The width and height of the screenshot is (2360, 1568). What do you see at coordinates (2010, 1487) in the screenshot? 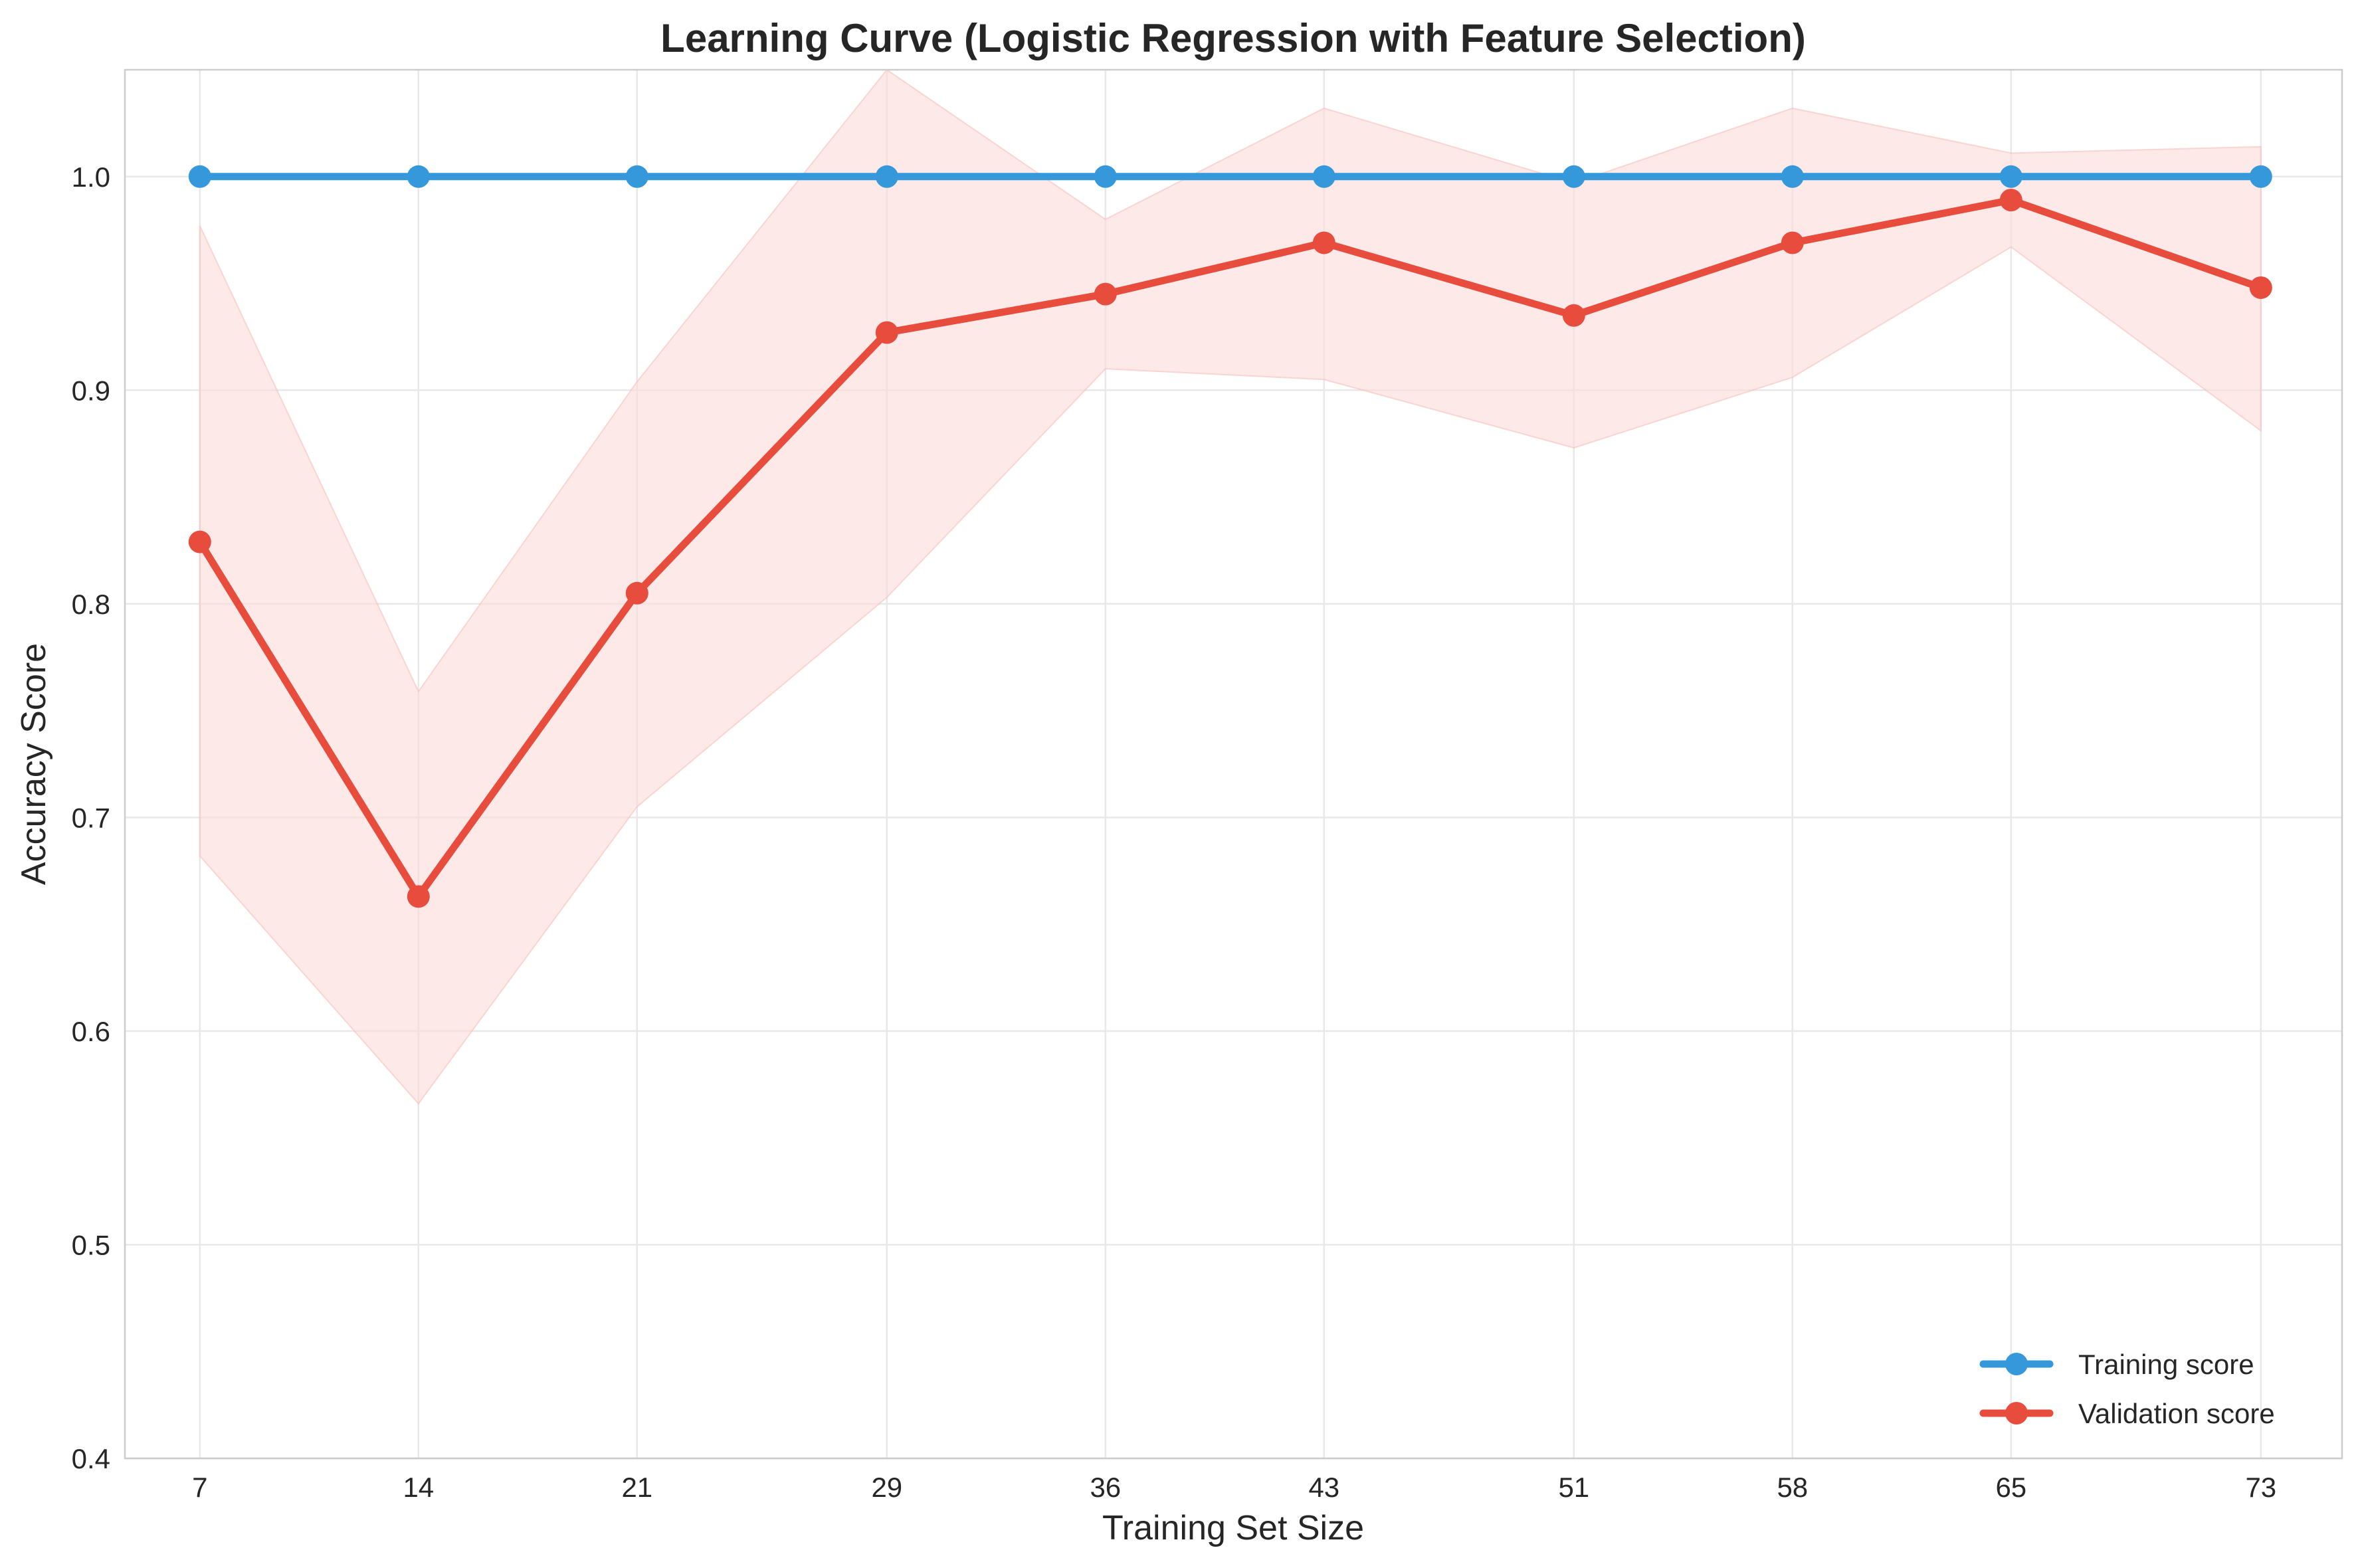
I see `x-tick-label: 65` at bounding box center [2010, 1487].